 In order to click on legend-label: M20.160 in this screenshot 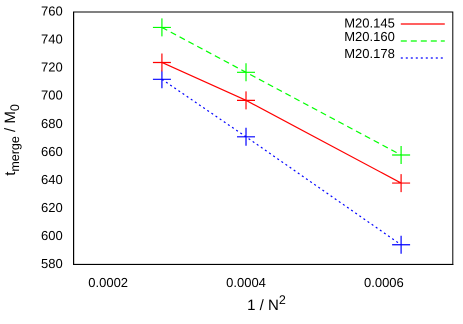, I will do `click(369, 36)`.